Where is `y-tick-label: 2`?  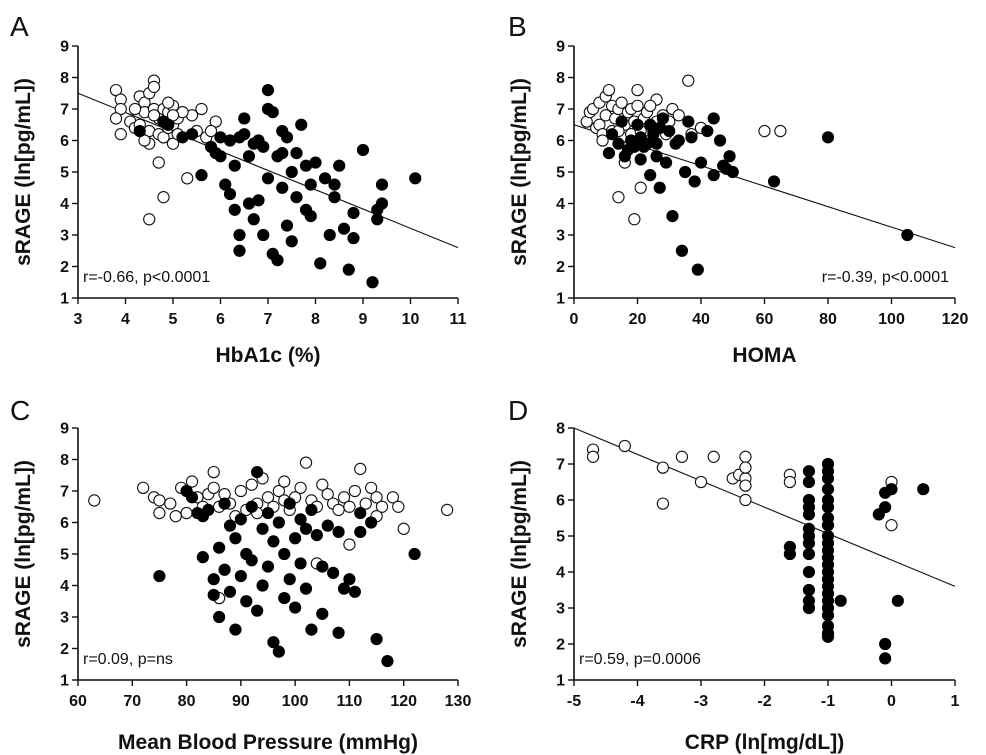
y-tick-label: 2 is located at coordinates (64, 267).